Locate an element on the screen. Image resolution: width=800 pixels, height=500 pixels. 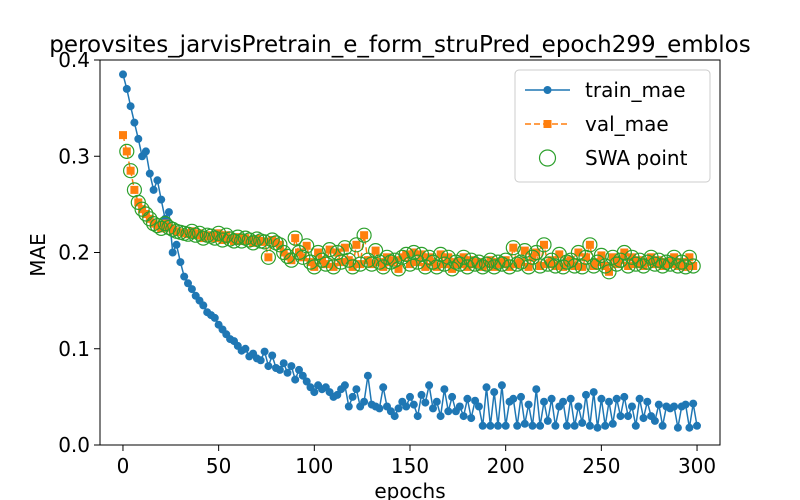
legend: train_mae val_mae SWA point is located at coordinates (612, 126).